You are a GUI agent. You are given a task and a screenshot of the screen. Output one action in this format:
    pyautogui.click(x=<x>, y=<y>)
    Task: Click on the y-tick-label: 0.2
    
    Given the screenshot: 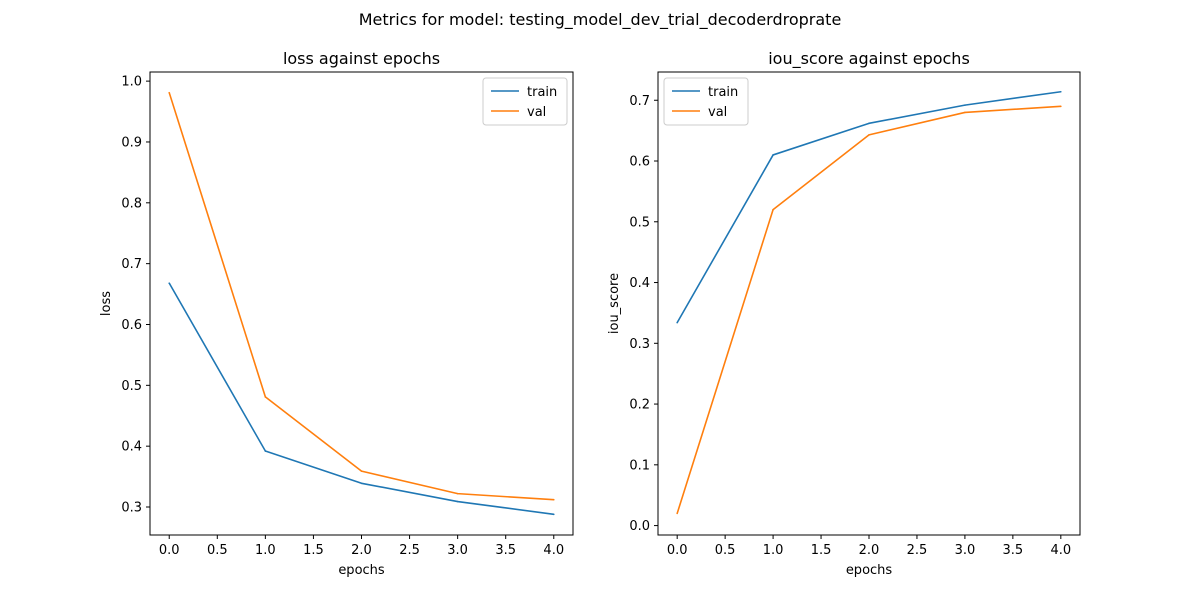 What is the action you would take?
    pyautogui.click(x=639, y=405)
    